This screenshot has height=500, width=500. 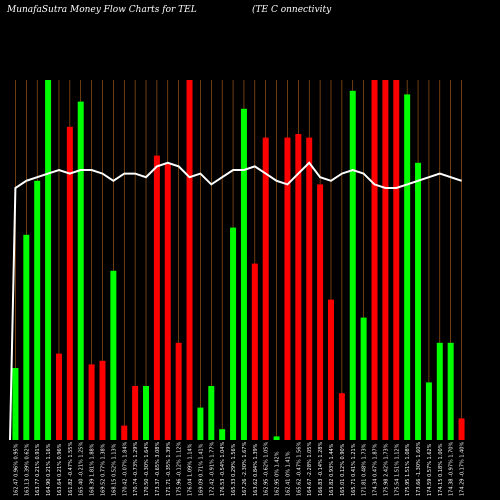 What do you see at coordinates (310, 469) in the screenshot?
I see `x-tick-label: 164.67 -2.28% 1.05%` at bounding box center [310, 469].